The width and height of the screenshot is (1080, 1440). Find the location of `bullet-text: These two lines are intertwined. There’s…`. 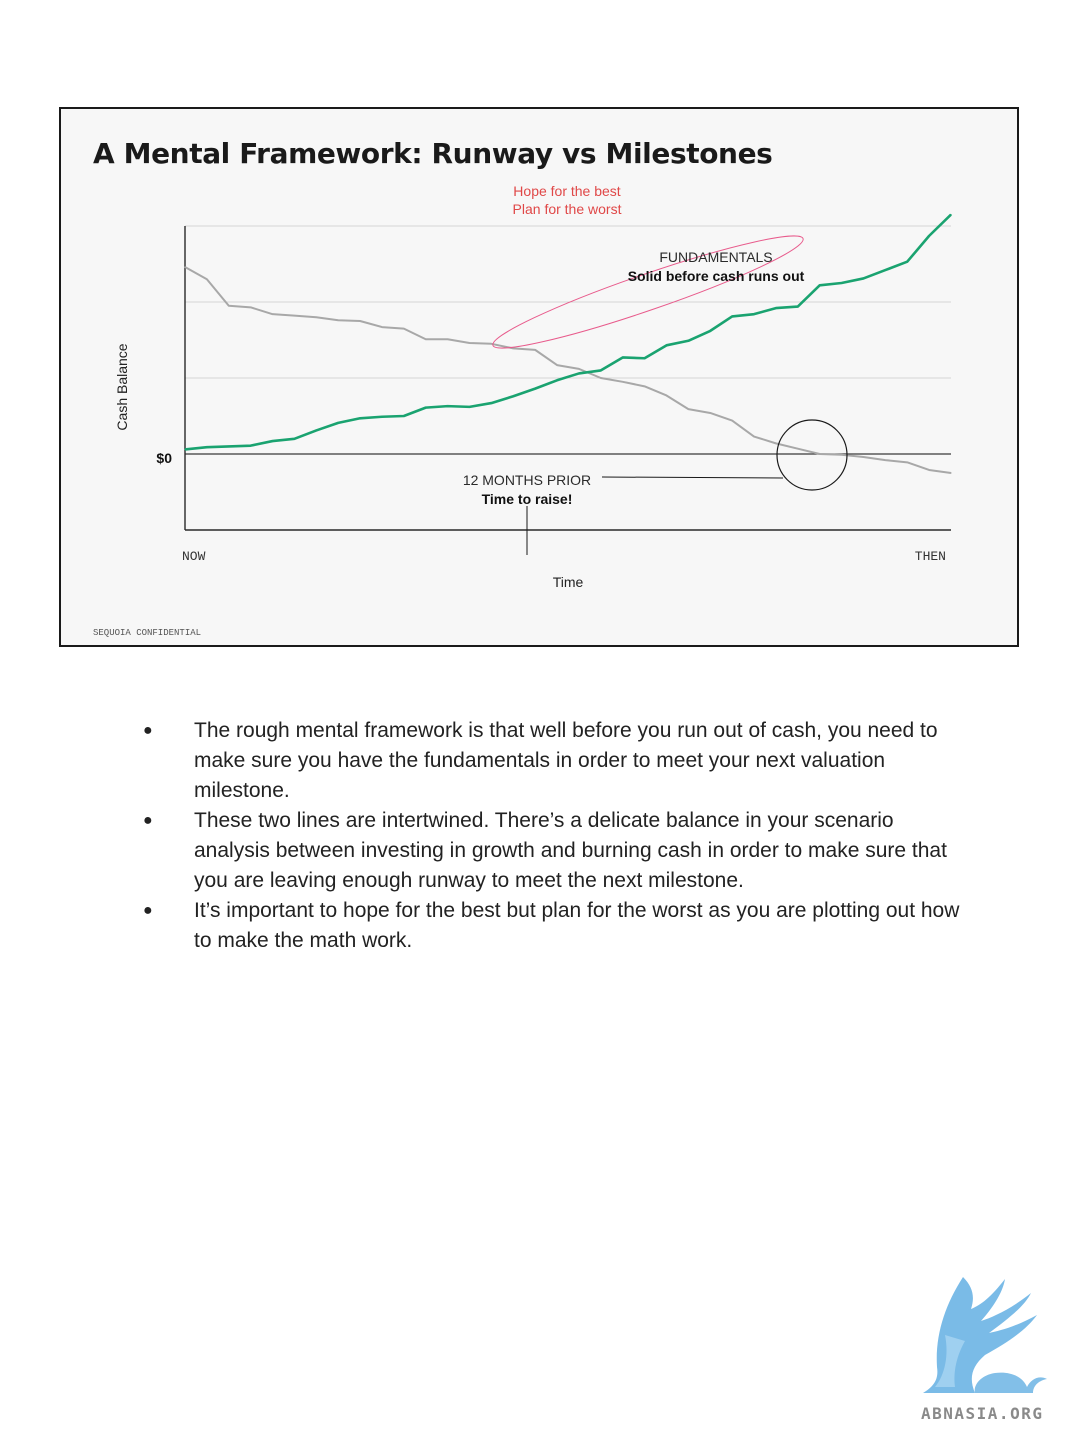

bullet-text: These two lines are intertwined. There’s… is located at coordinates (570, 850).